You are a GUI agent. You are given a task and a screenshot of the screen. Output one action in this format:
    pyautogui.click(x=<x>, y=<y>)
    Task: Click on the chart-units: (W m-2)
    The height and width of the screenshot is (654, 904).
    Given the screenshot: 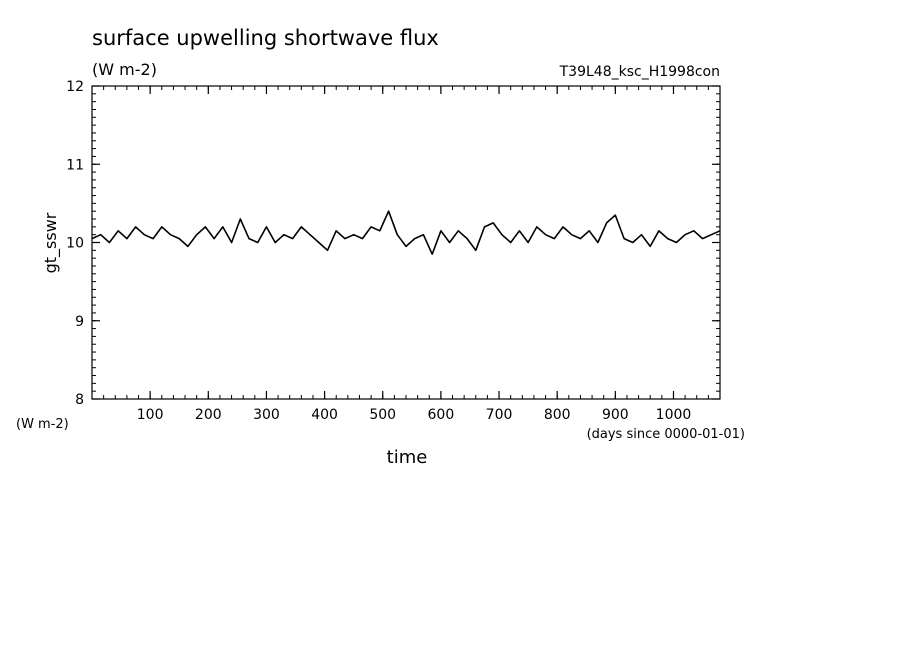 What is the action you would take?
    pyautogui.click(x=124, y=69)
    